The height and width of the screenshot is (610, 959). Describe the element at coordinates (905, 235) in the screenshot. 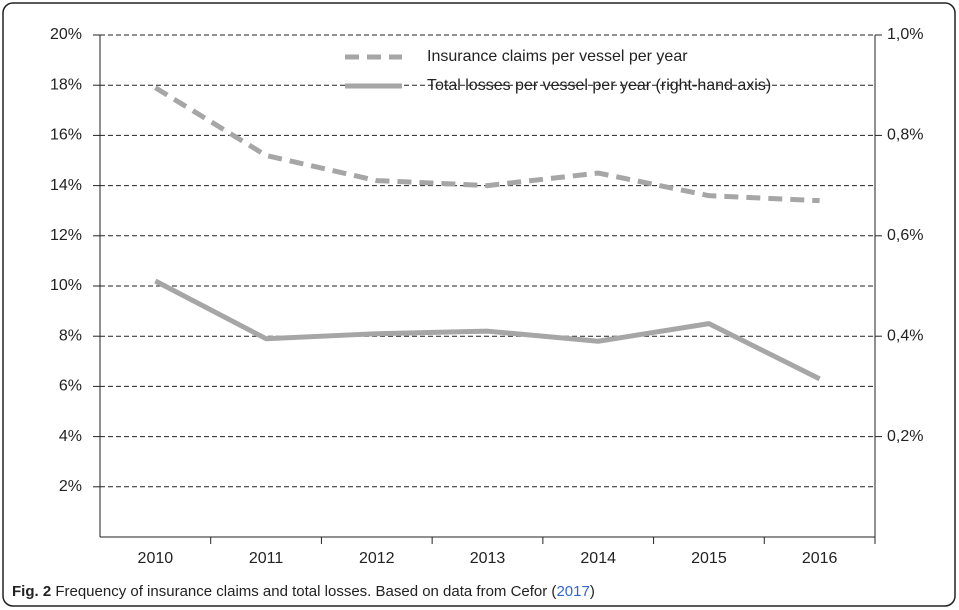

I see `y2-tick-label: 0,6%` at that location.